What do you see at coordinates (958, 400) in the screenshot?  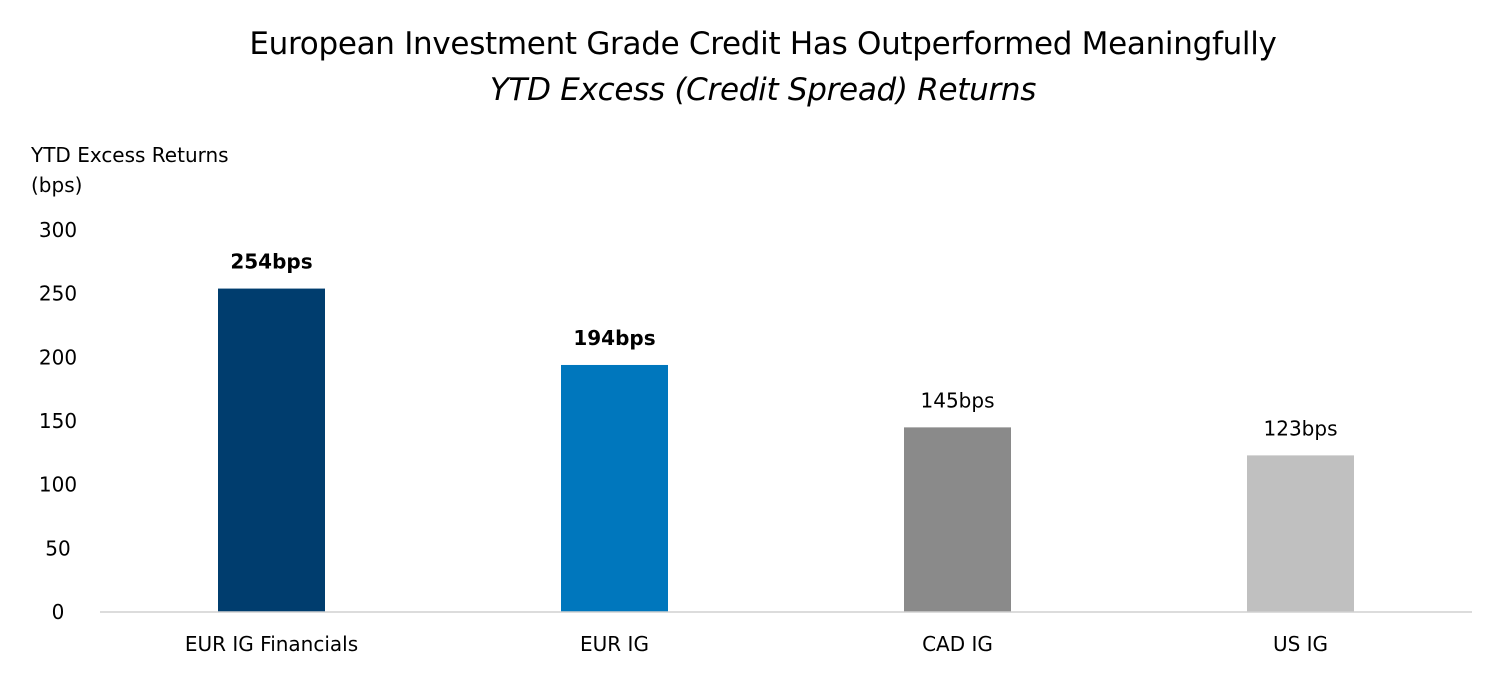 I see `data-label: 145bps` at bounding box center [958, 400].